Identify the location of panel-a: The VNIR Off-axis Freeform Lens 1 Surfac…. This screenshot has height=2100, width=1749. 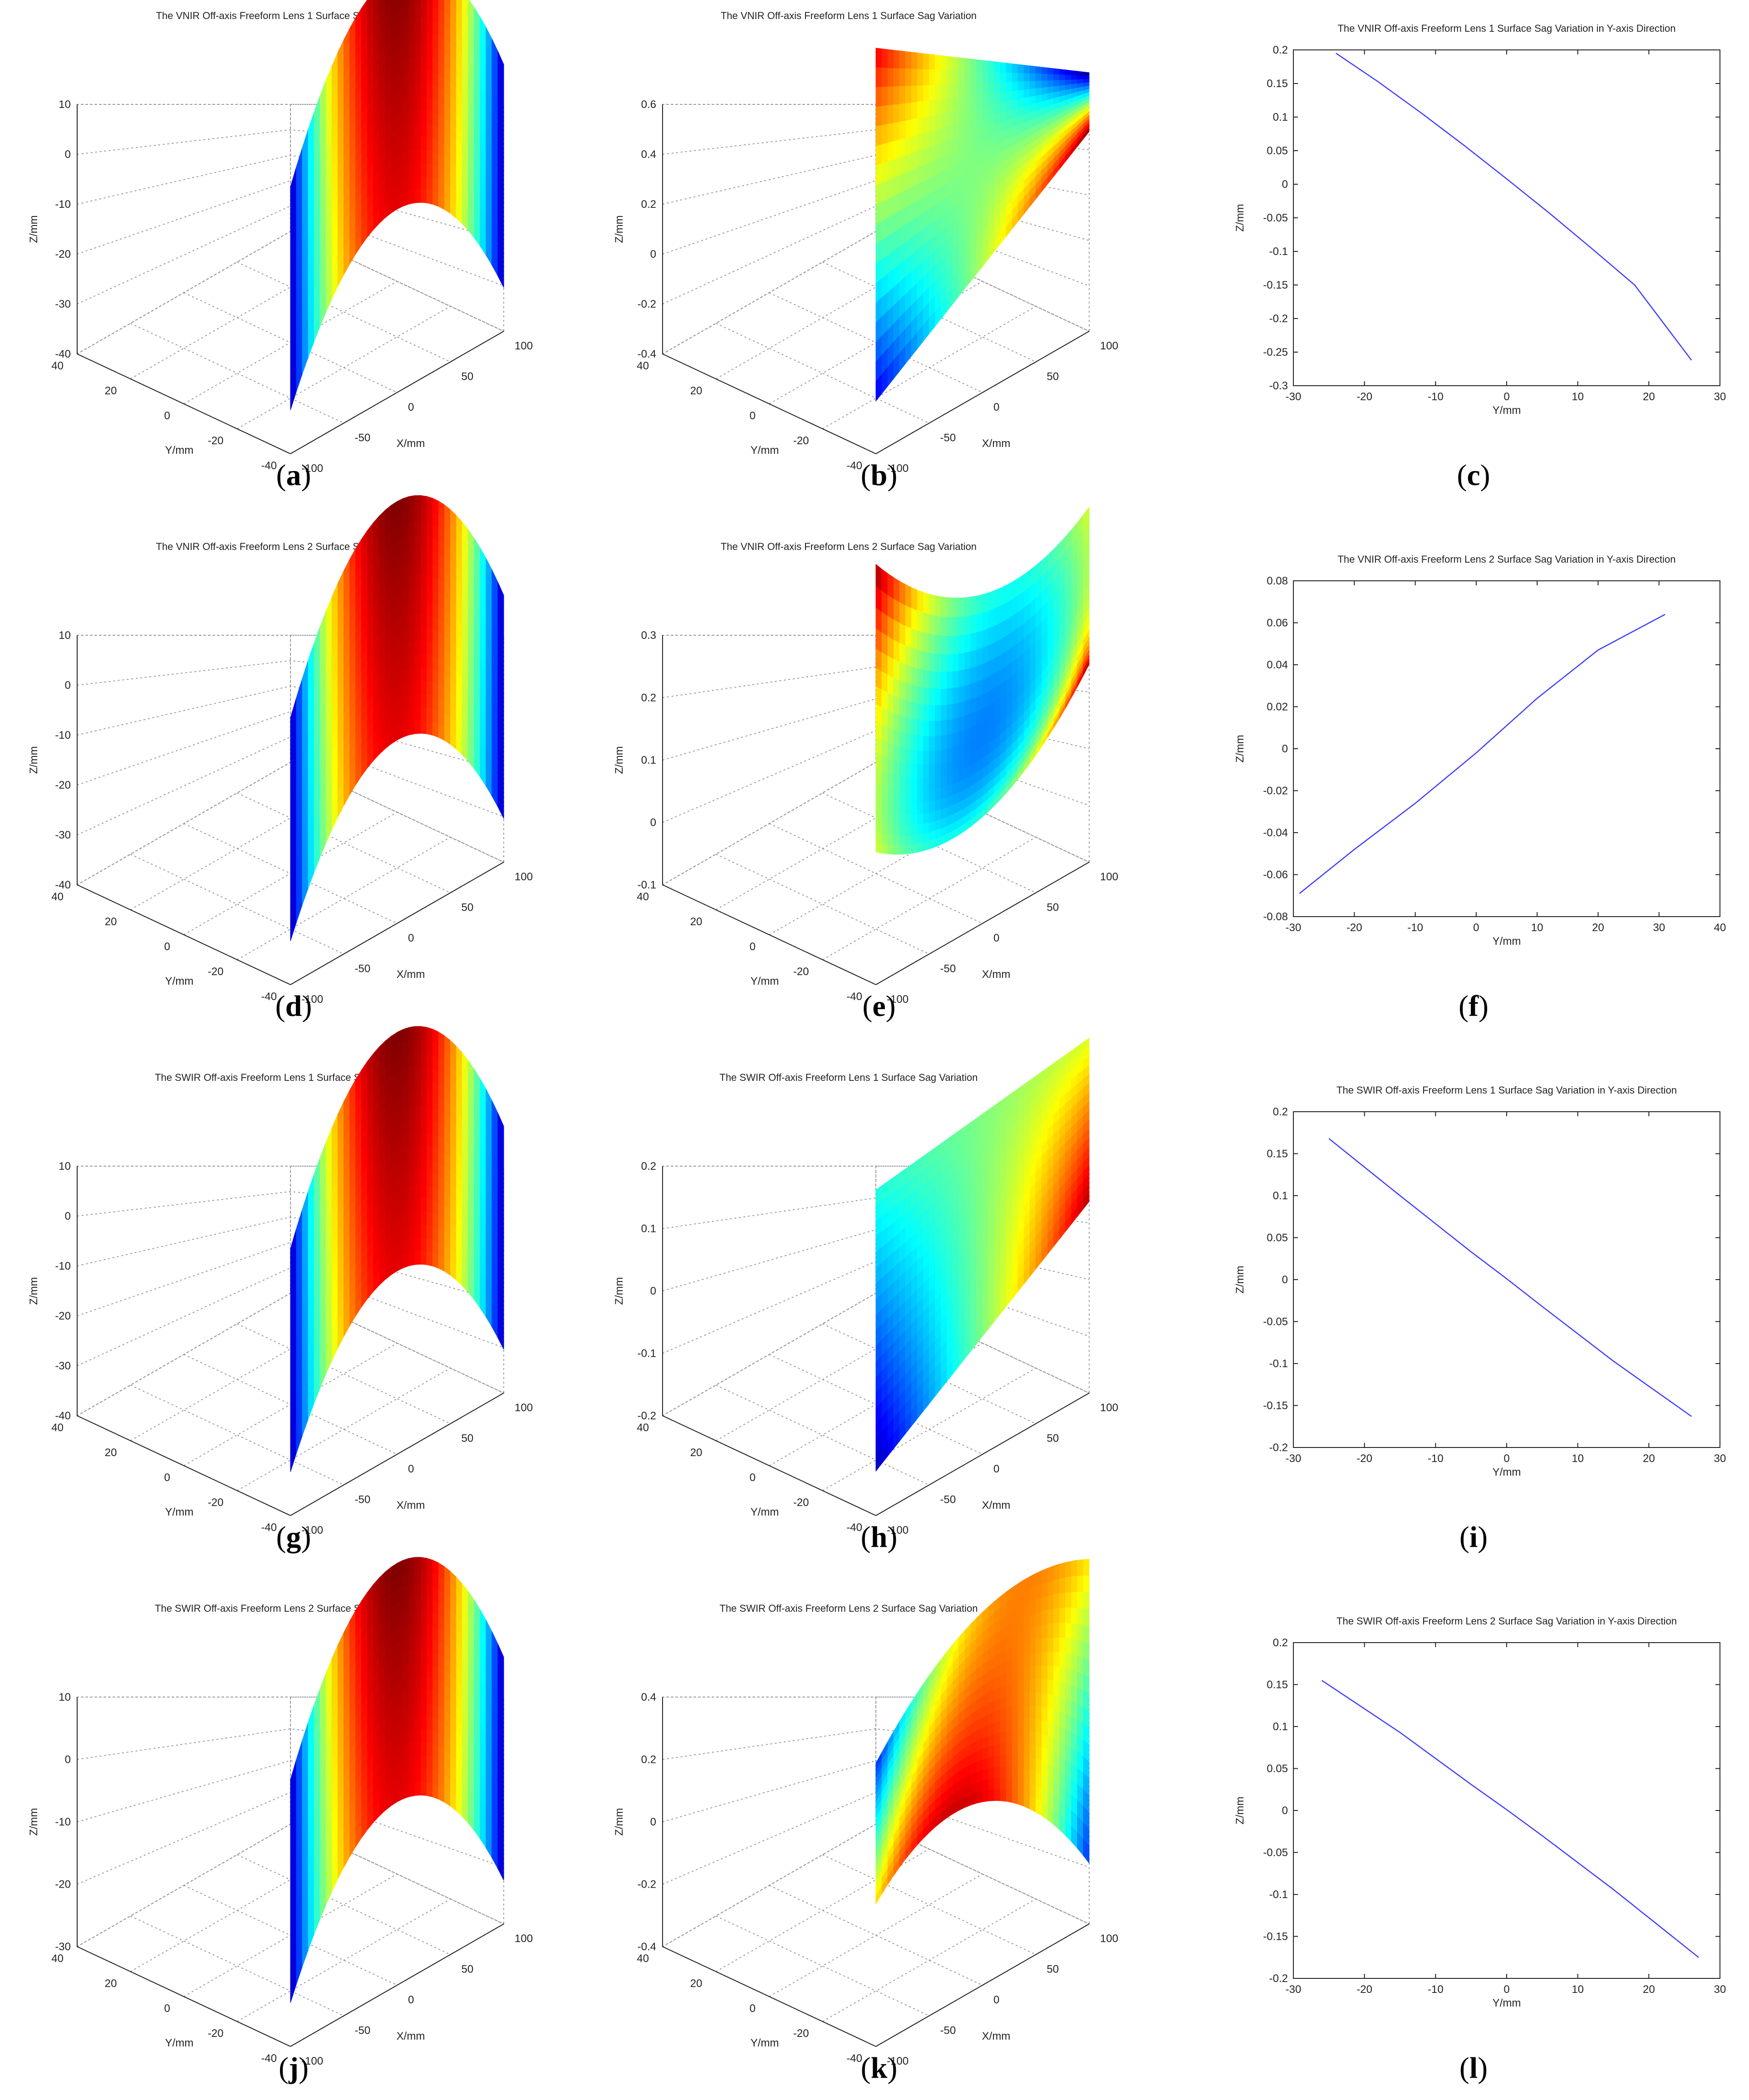
(293, 253).